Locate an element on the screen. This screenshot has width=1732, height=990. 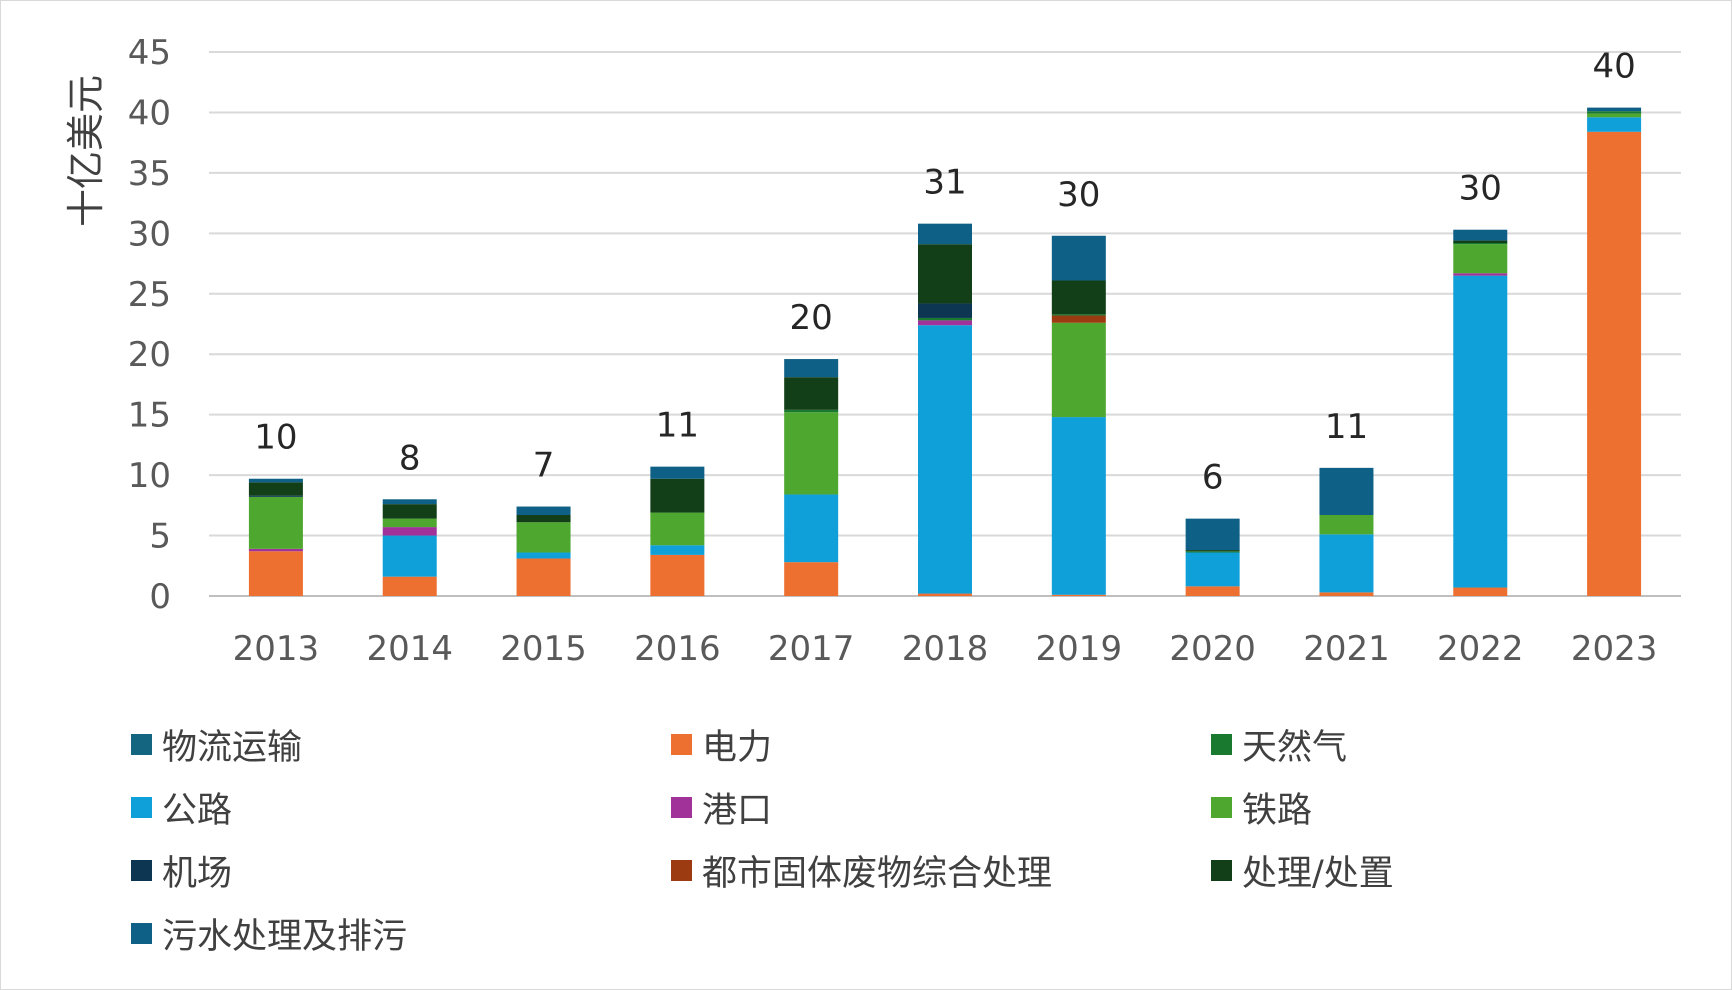
legend-item: 电力 is located at coordinates (721, 744).